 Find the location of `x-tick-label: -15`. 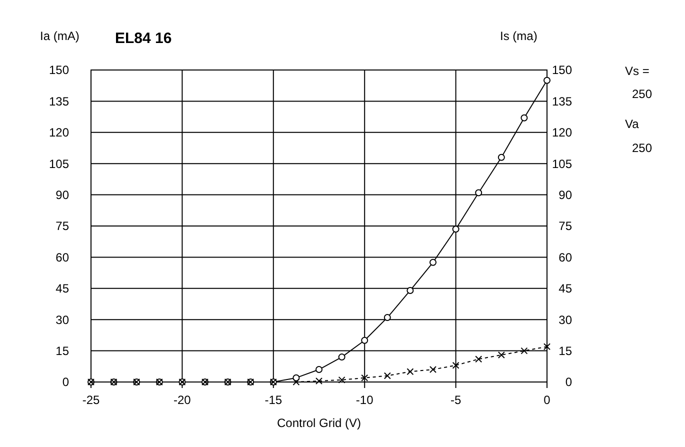

x-tick-label: -15 is located at coordinates (273, 400).